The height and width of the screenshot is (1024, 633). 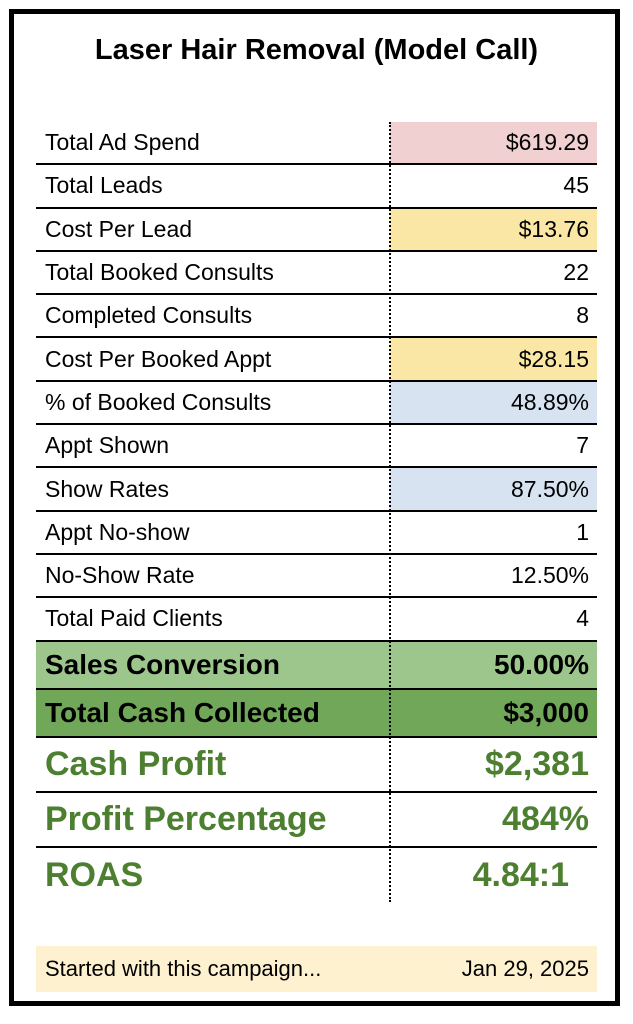 What do you see at coordinates (493, 532) in the screenshot?
I see `row-value: 1` at bounding box center [493, 532].